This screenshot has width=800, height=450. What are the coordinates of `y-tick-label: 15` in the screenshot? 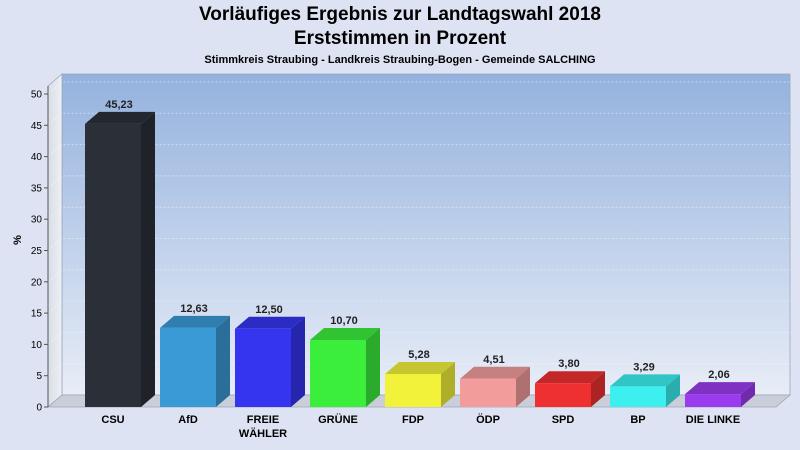 It's located at (37, 314).